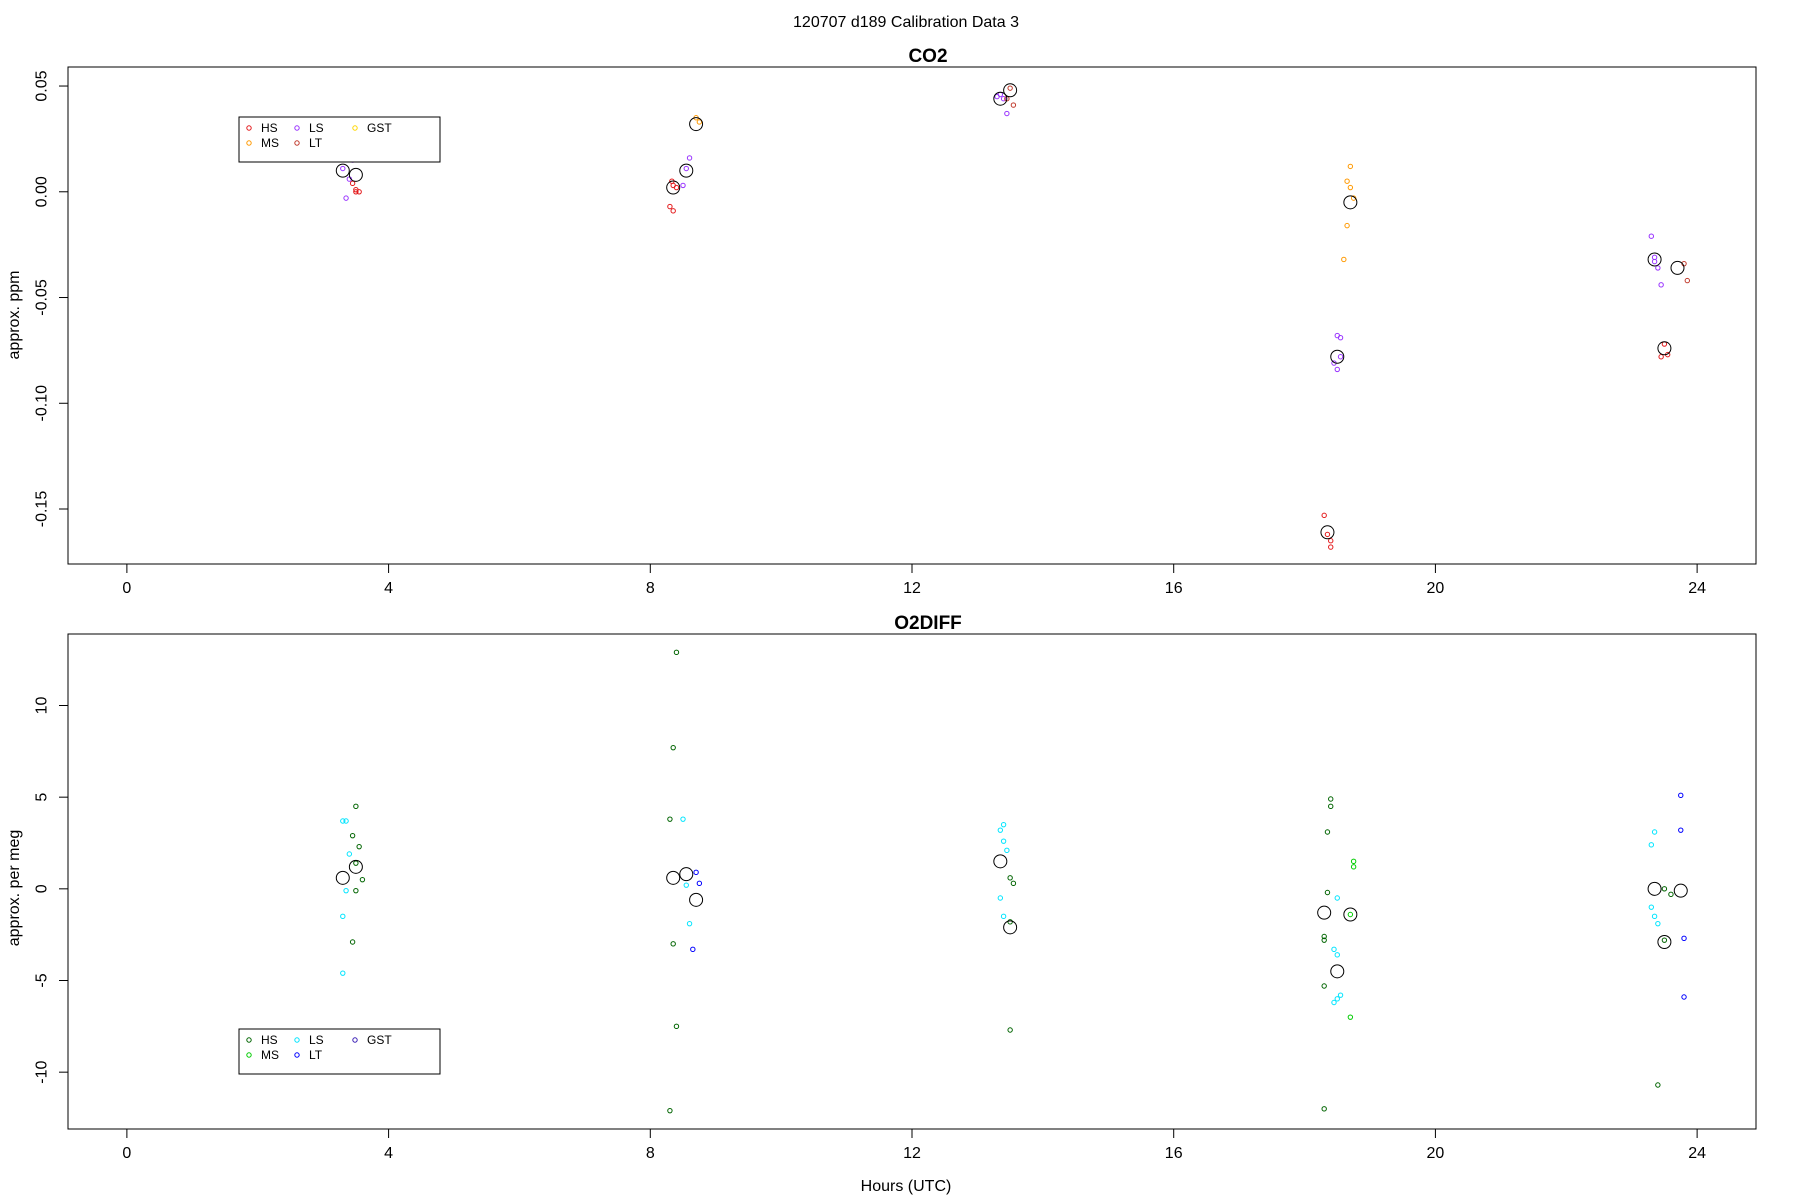  I want to click on o2diff-legend-swatch-ls, so click(297, 1040).